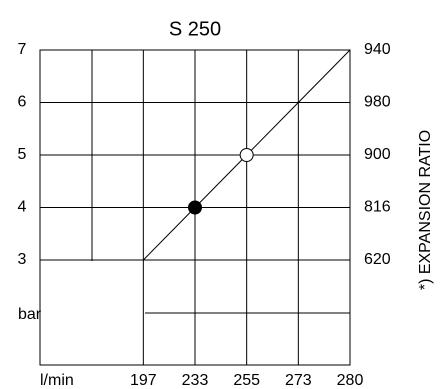 Image resolution: width=440 pixels, height=389 pixels. What do you see at coordinates (22, 207) in the screenshot?
I see `y-tick-label: 4` at bounding box center [22, 207].